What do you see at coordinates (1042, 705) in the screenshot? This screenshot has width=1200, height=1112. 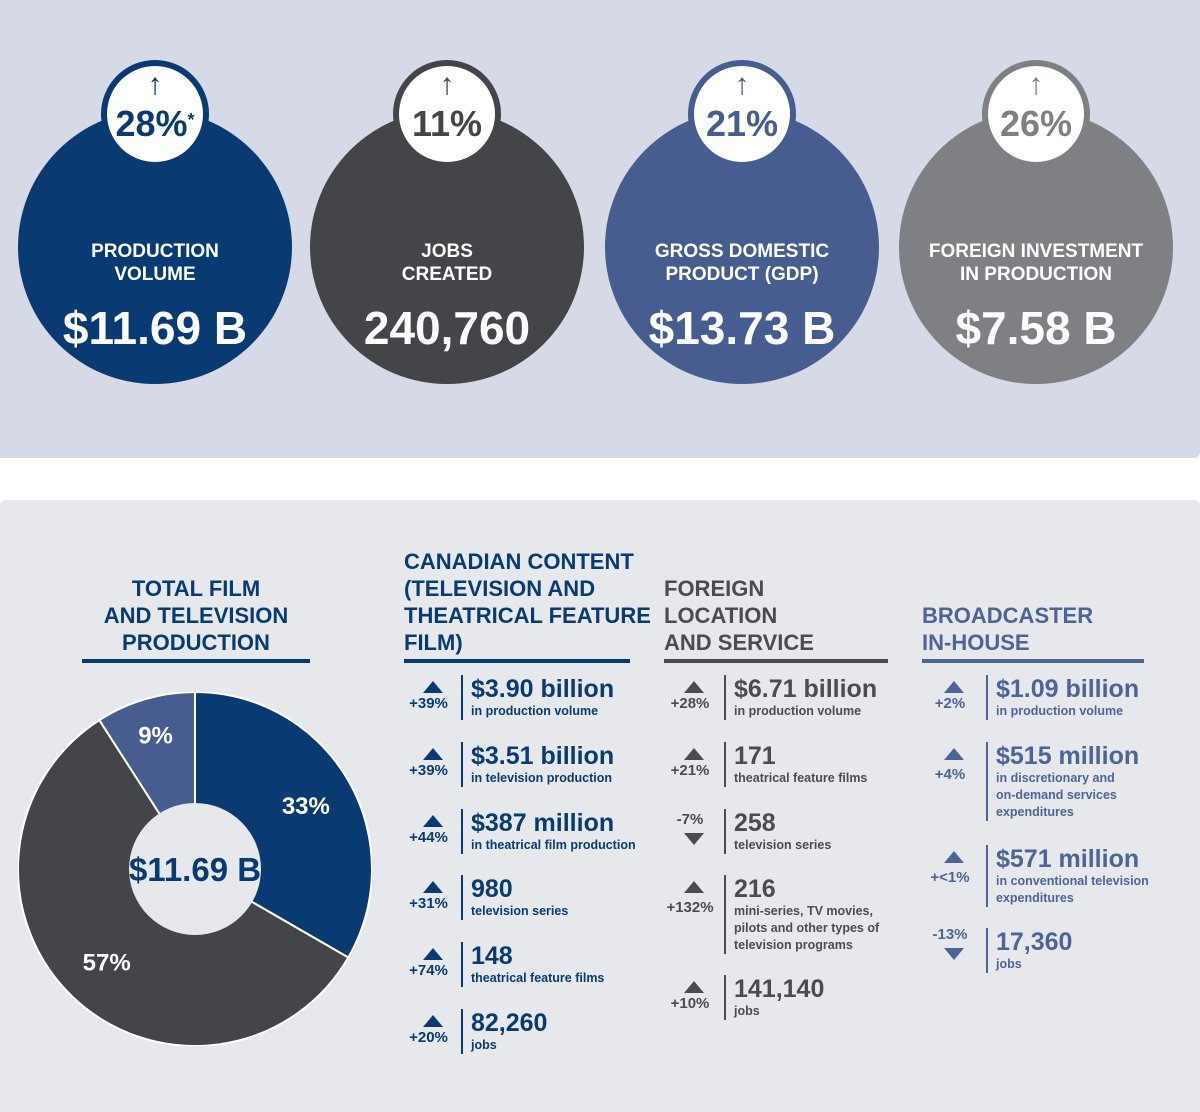 I see `broadcaster-in-house-stat: +2% $1.09 billion in production volume` at bounding box center [1042, 705].